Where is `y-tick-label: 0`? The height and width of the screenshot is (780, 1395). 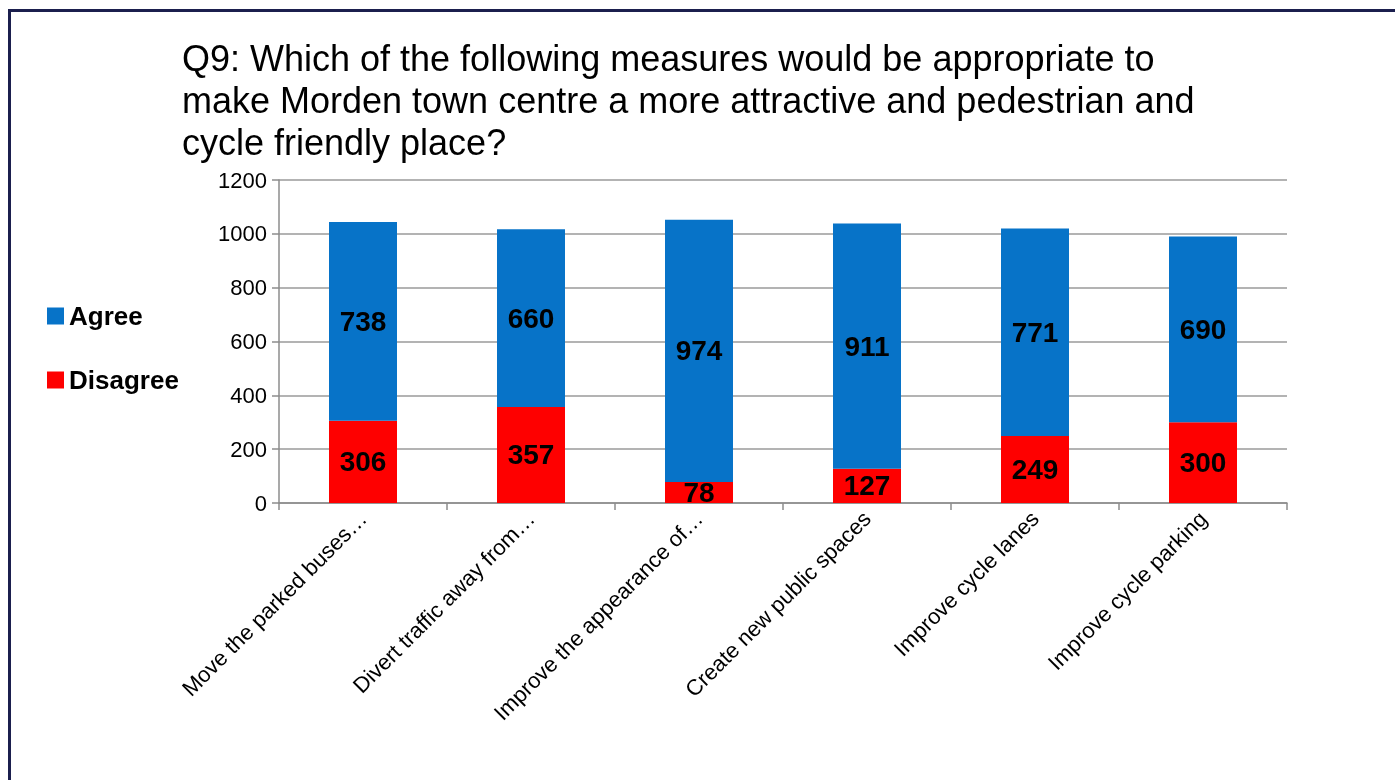
y-tick-label: 0 is located at coordinates (260, 503).